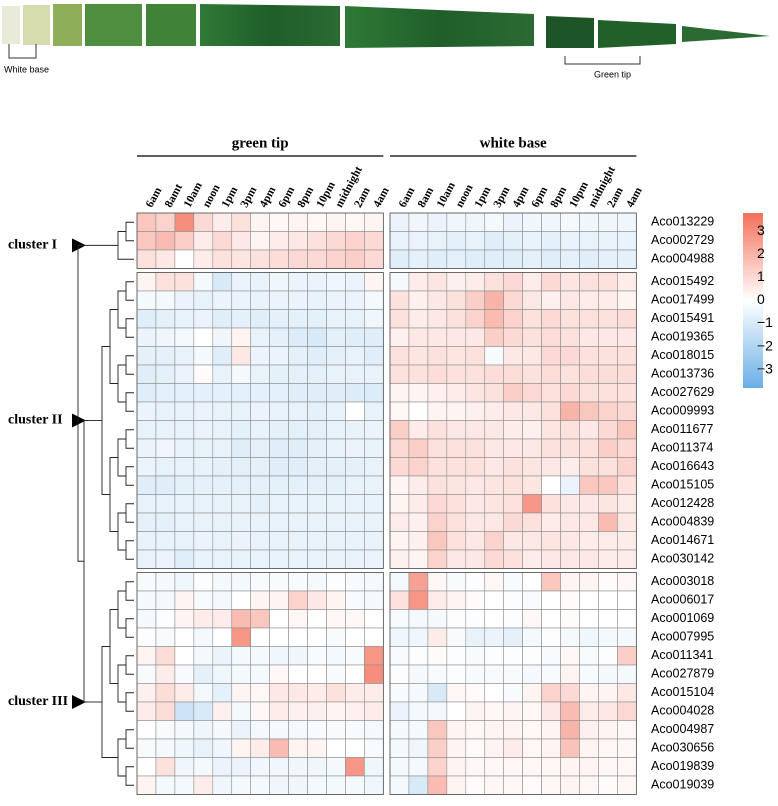 Image resolution: width=778 pixels, height=806 pixels. I want to click on column-label: 3pm, so click(249, 196).